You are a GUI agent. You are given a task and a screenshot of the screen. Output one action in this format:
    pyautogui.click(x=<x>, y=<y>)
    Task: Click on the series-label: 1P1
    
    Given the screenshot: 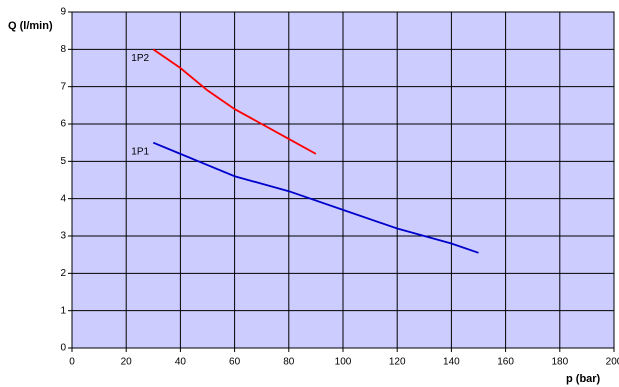 What is the action you would take?
    pyautogui.click(x=140, y=151)
    